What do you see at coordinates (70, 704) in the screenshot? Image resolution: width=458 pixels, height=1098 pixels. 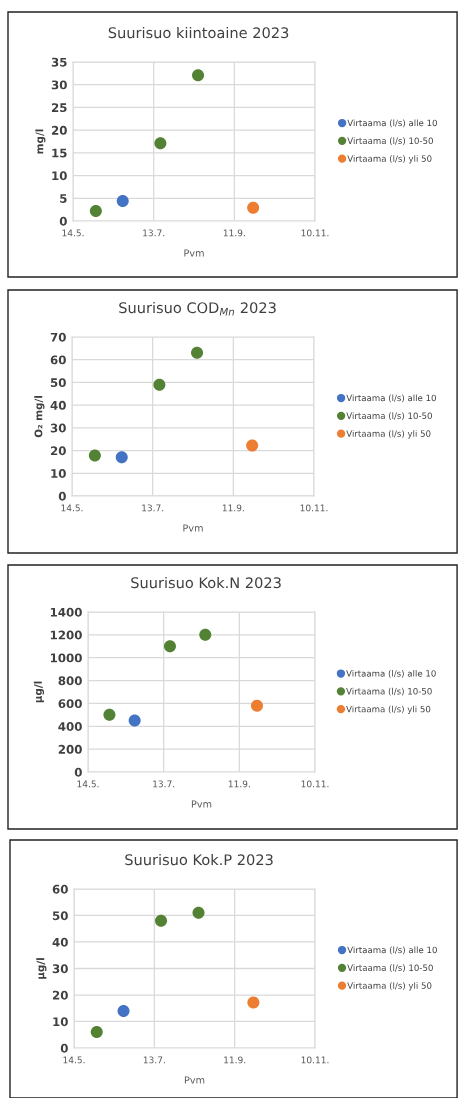 I see `y-tick-label: 600` at bounding box center [70, 704].